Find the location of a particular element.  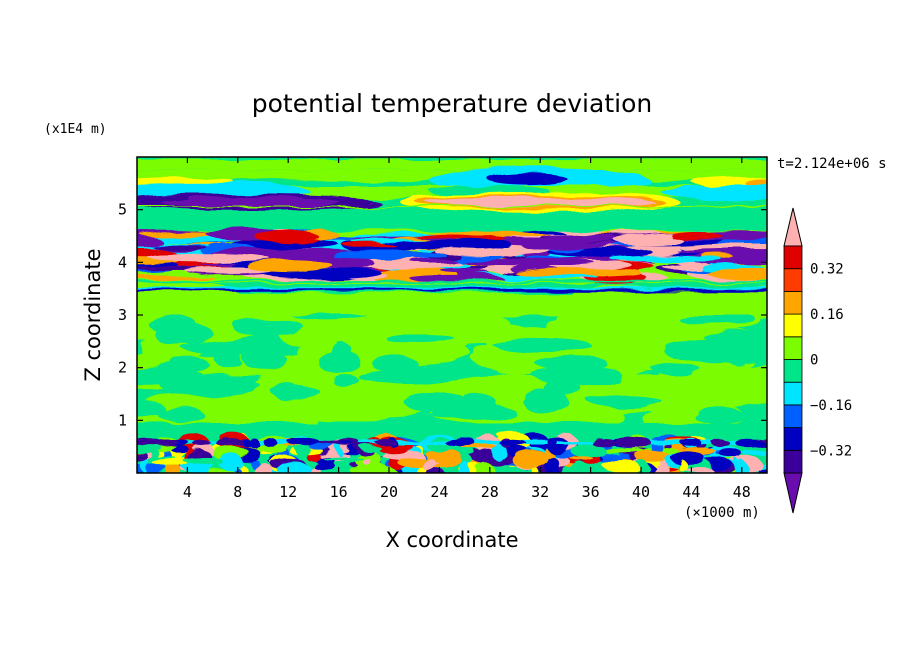

colorbar: 0.32 0.16 0 −0.16 −0.32 is located at coordinates (817, 360).